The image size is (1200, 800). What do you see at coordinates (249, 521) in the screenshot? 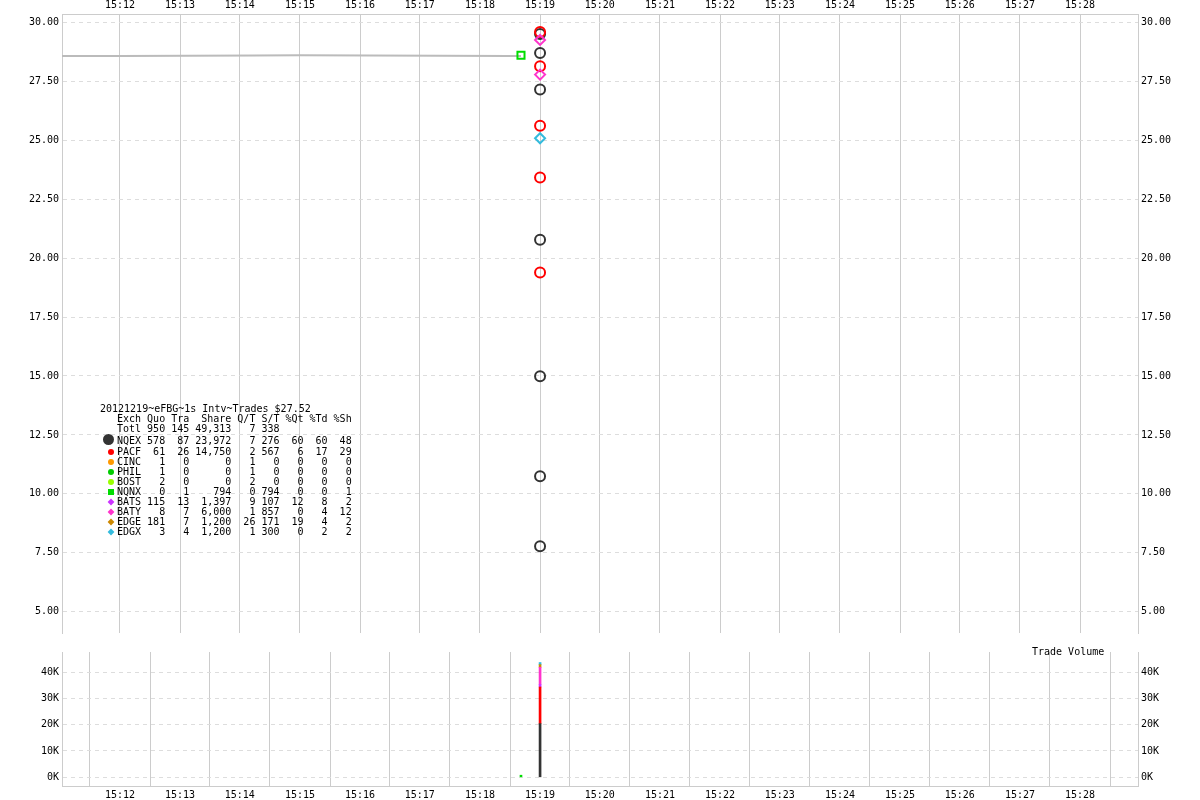
I see `text: 181 7 1,200 26 171 19 4 2` at bounding box center [249, 521].